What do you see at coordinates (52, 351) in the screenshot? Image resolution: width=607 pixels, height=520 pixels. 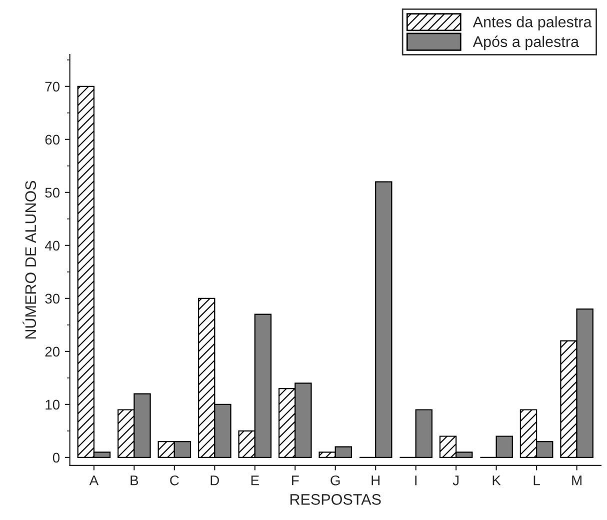 I see `y-tick-label: 20` at bounding box center [52, 351].